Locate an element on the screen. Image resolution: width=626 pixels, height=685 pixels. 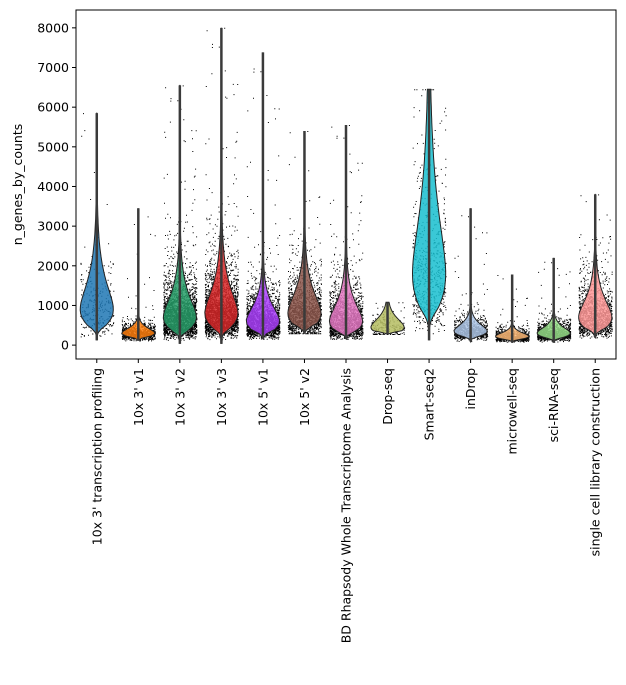
y-tick-label: 5000 is located at coordinates (53, 146).